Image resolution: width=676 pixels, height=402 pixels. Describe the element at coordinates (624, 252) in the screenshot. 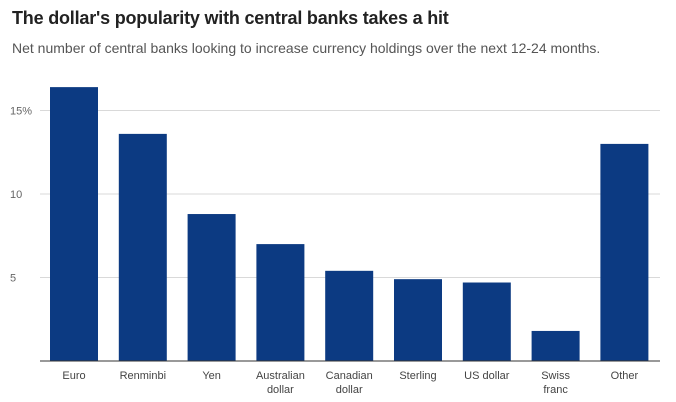

I see `bar-other` at that location.